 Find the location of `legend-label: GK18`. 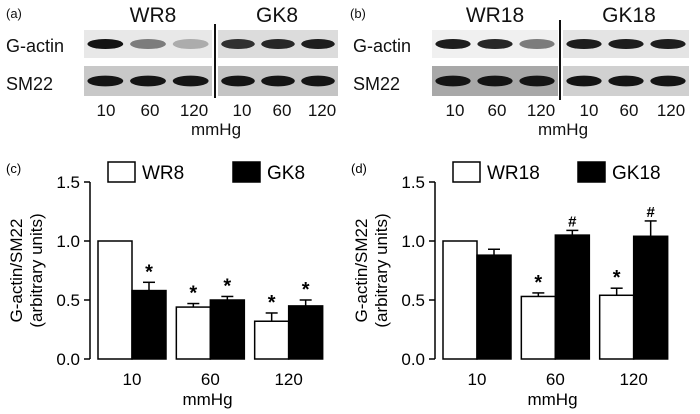

legend-label: GK18 is located at coordinates (636, 173).